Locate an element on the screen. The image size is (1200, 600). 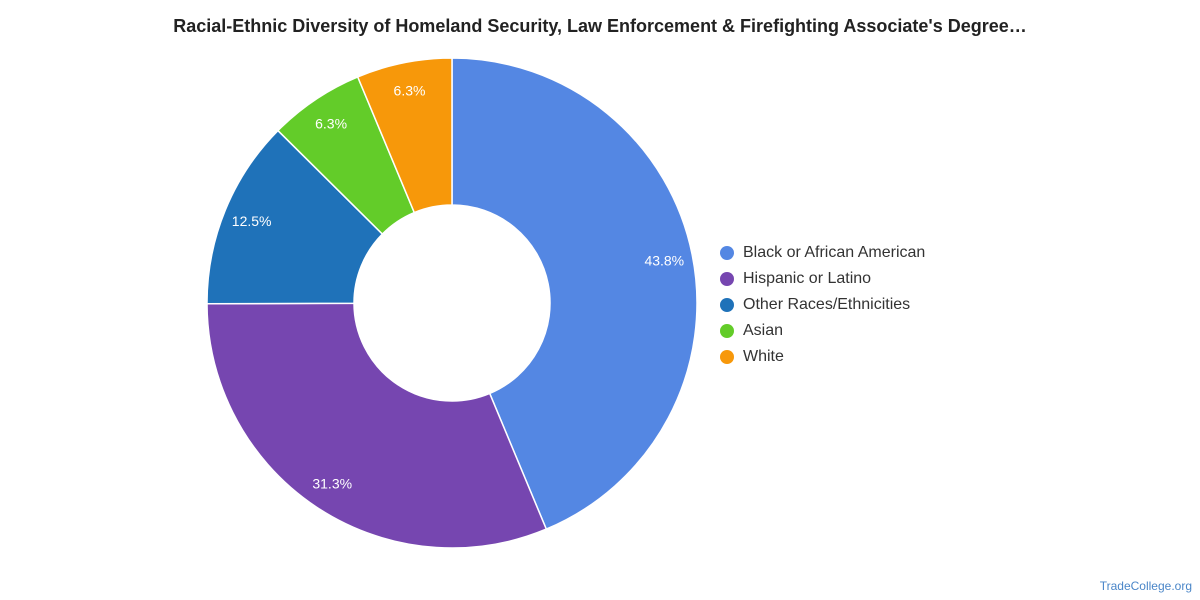
legend-label: Asian is located at coordinates (763, 330).